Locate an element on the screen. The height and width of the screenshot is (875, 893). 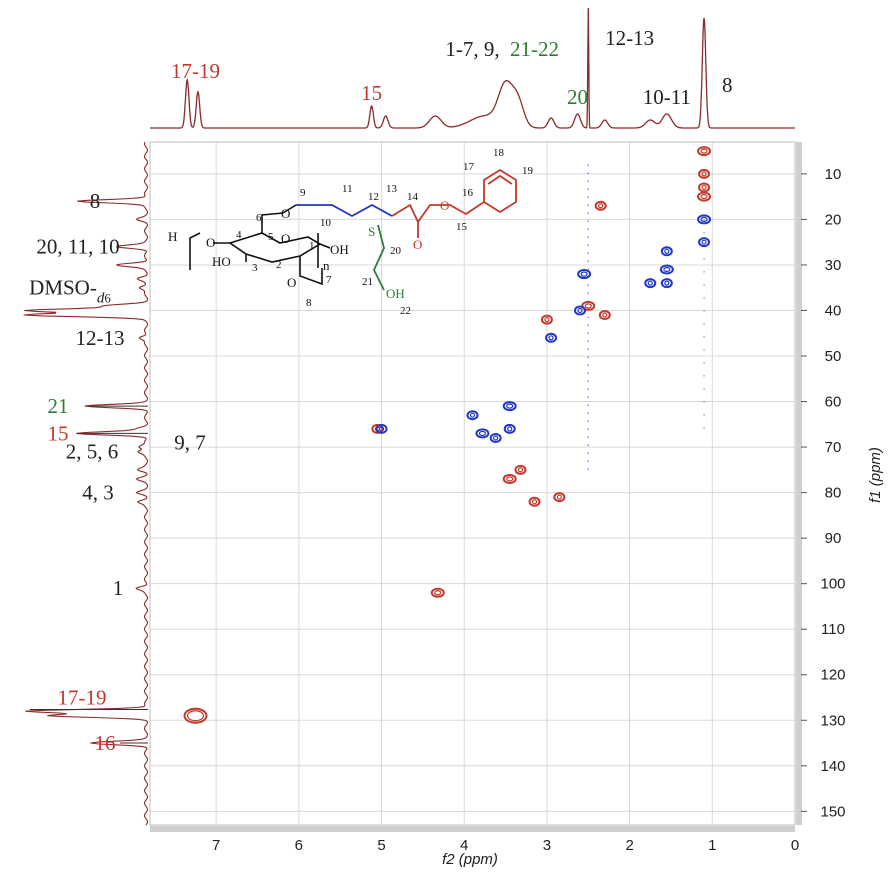
atom-o-carbonyl: O is located at coordinates (417, 244).